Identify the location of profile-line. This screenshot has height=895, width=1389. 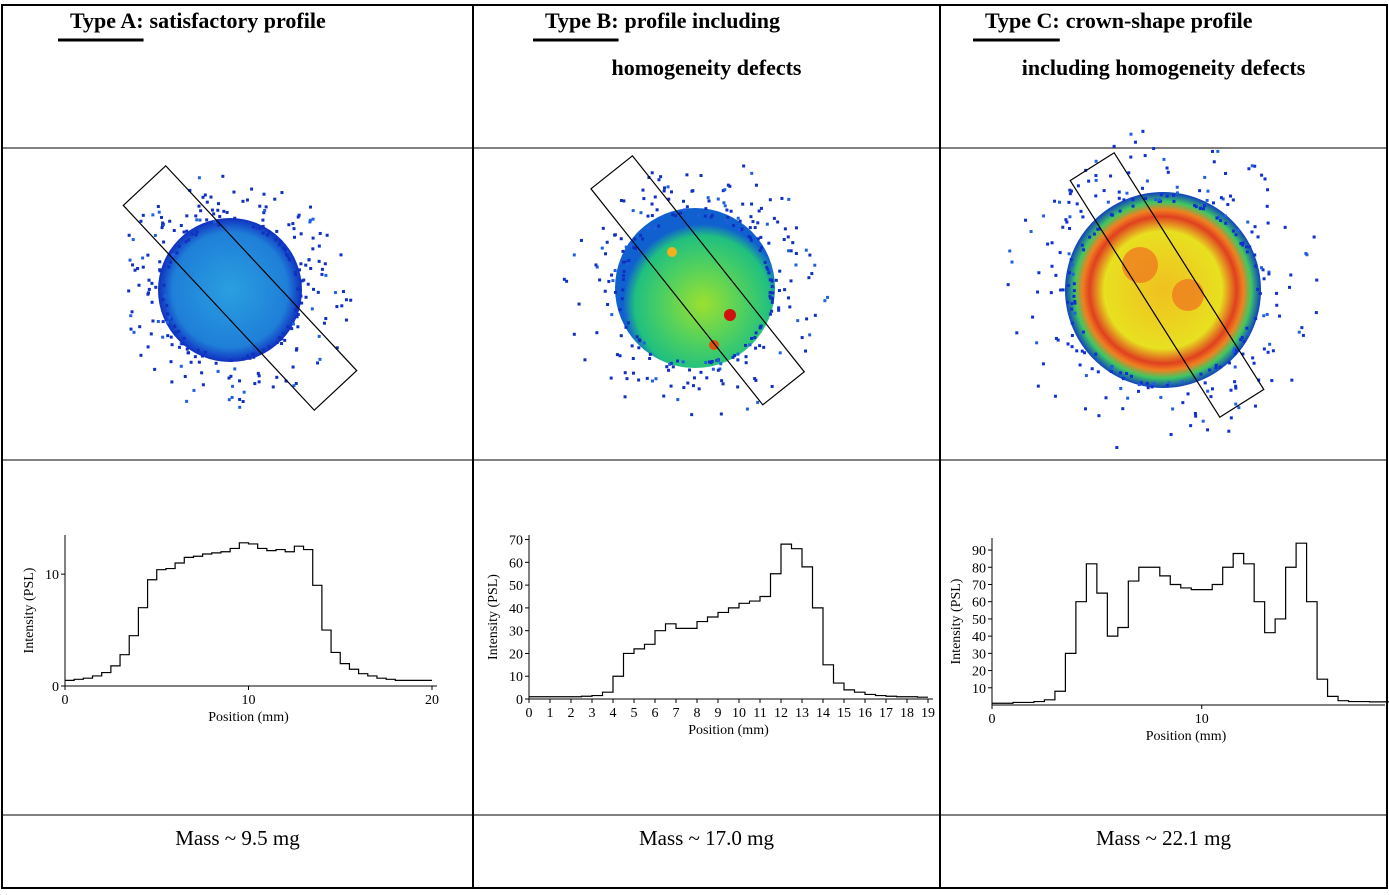
(728, 620).